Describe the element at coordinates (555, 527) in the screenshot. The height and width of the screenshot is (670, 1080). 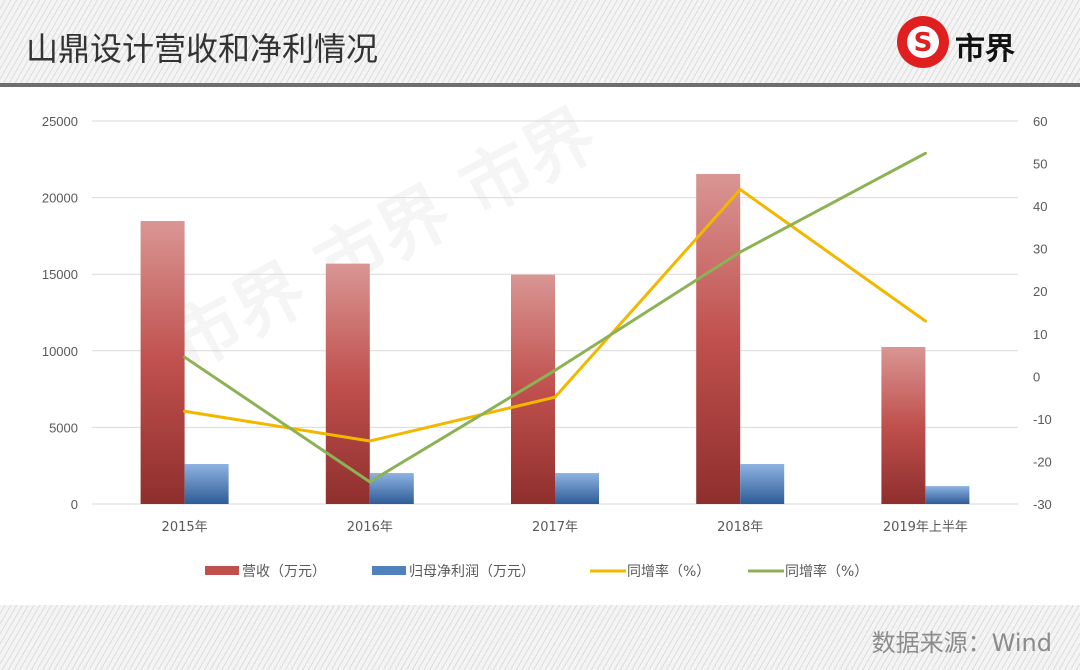
I see `x-tick-label: 2017年` at that location.